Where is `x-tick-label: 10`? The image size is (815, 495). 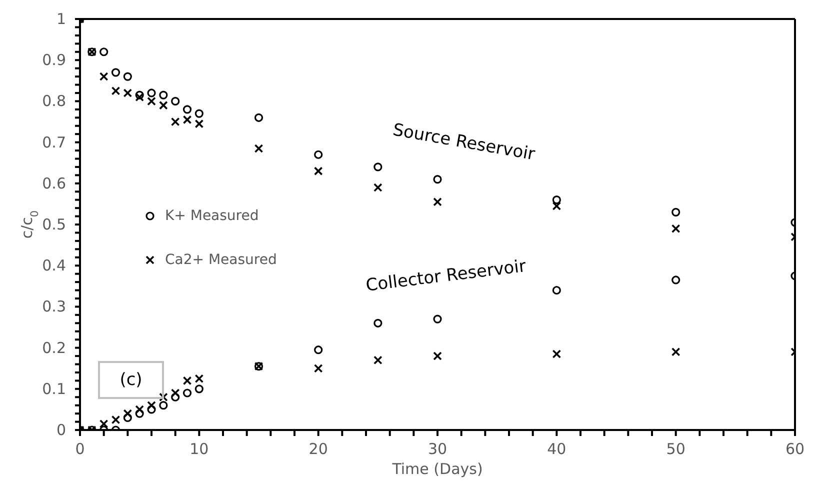 x-tick-label: 10 is located at coordinates (199, 449).